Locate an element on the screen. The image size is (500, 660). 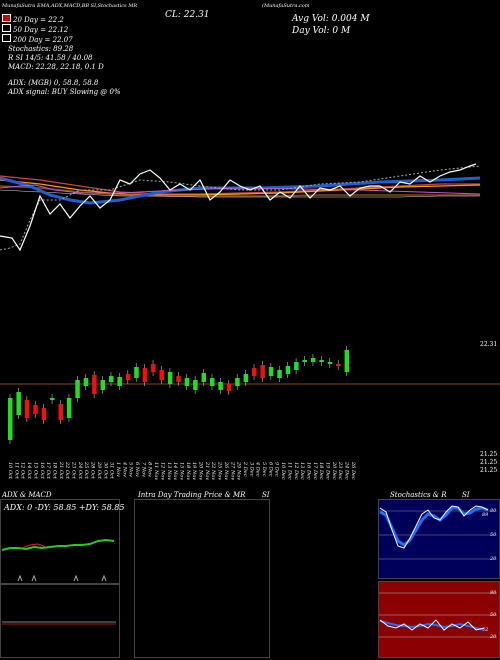
date-label: 30 Oct is located at coordinates (105, 471).